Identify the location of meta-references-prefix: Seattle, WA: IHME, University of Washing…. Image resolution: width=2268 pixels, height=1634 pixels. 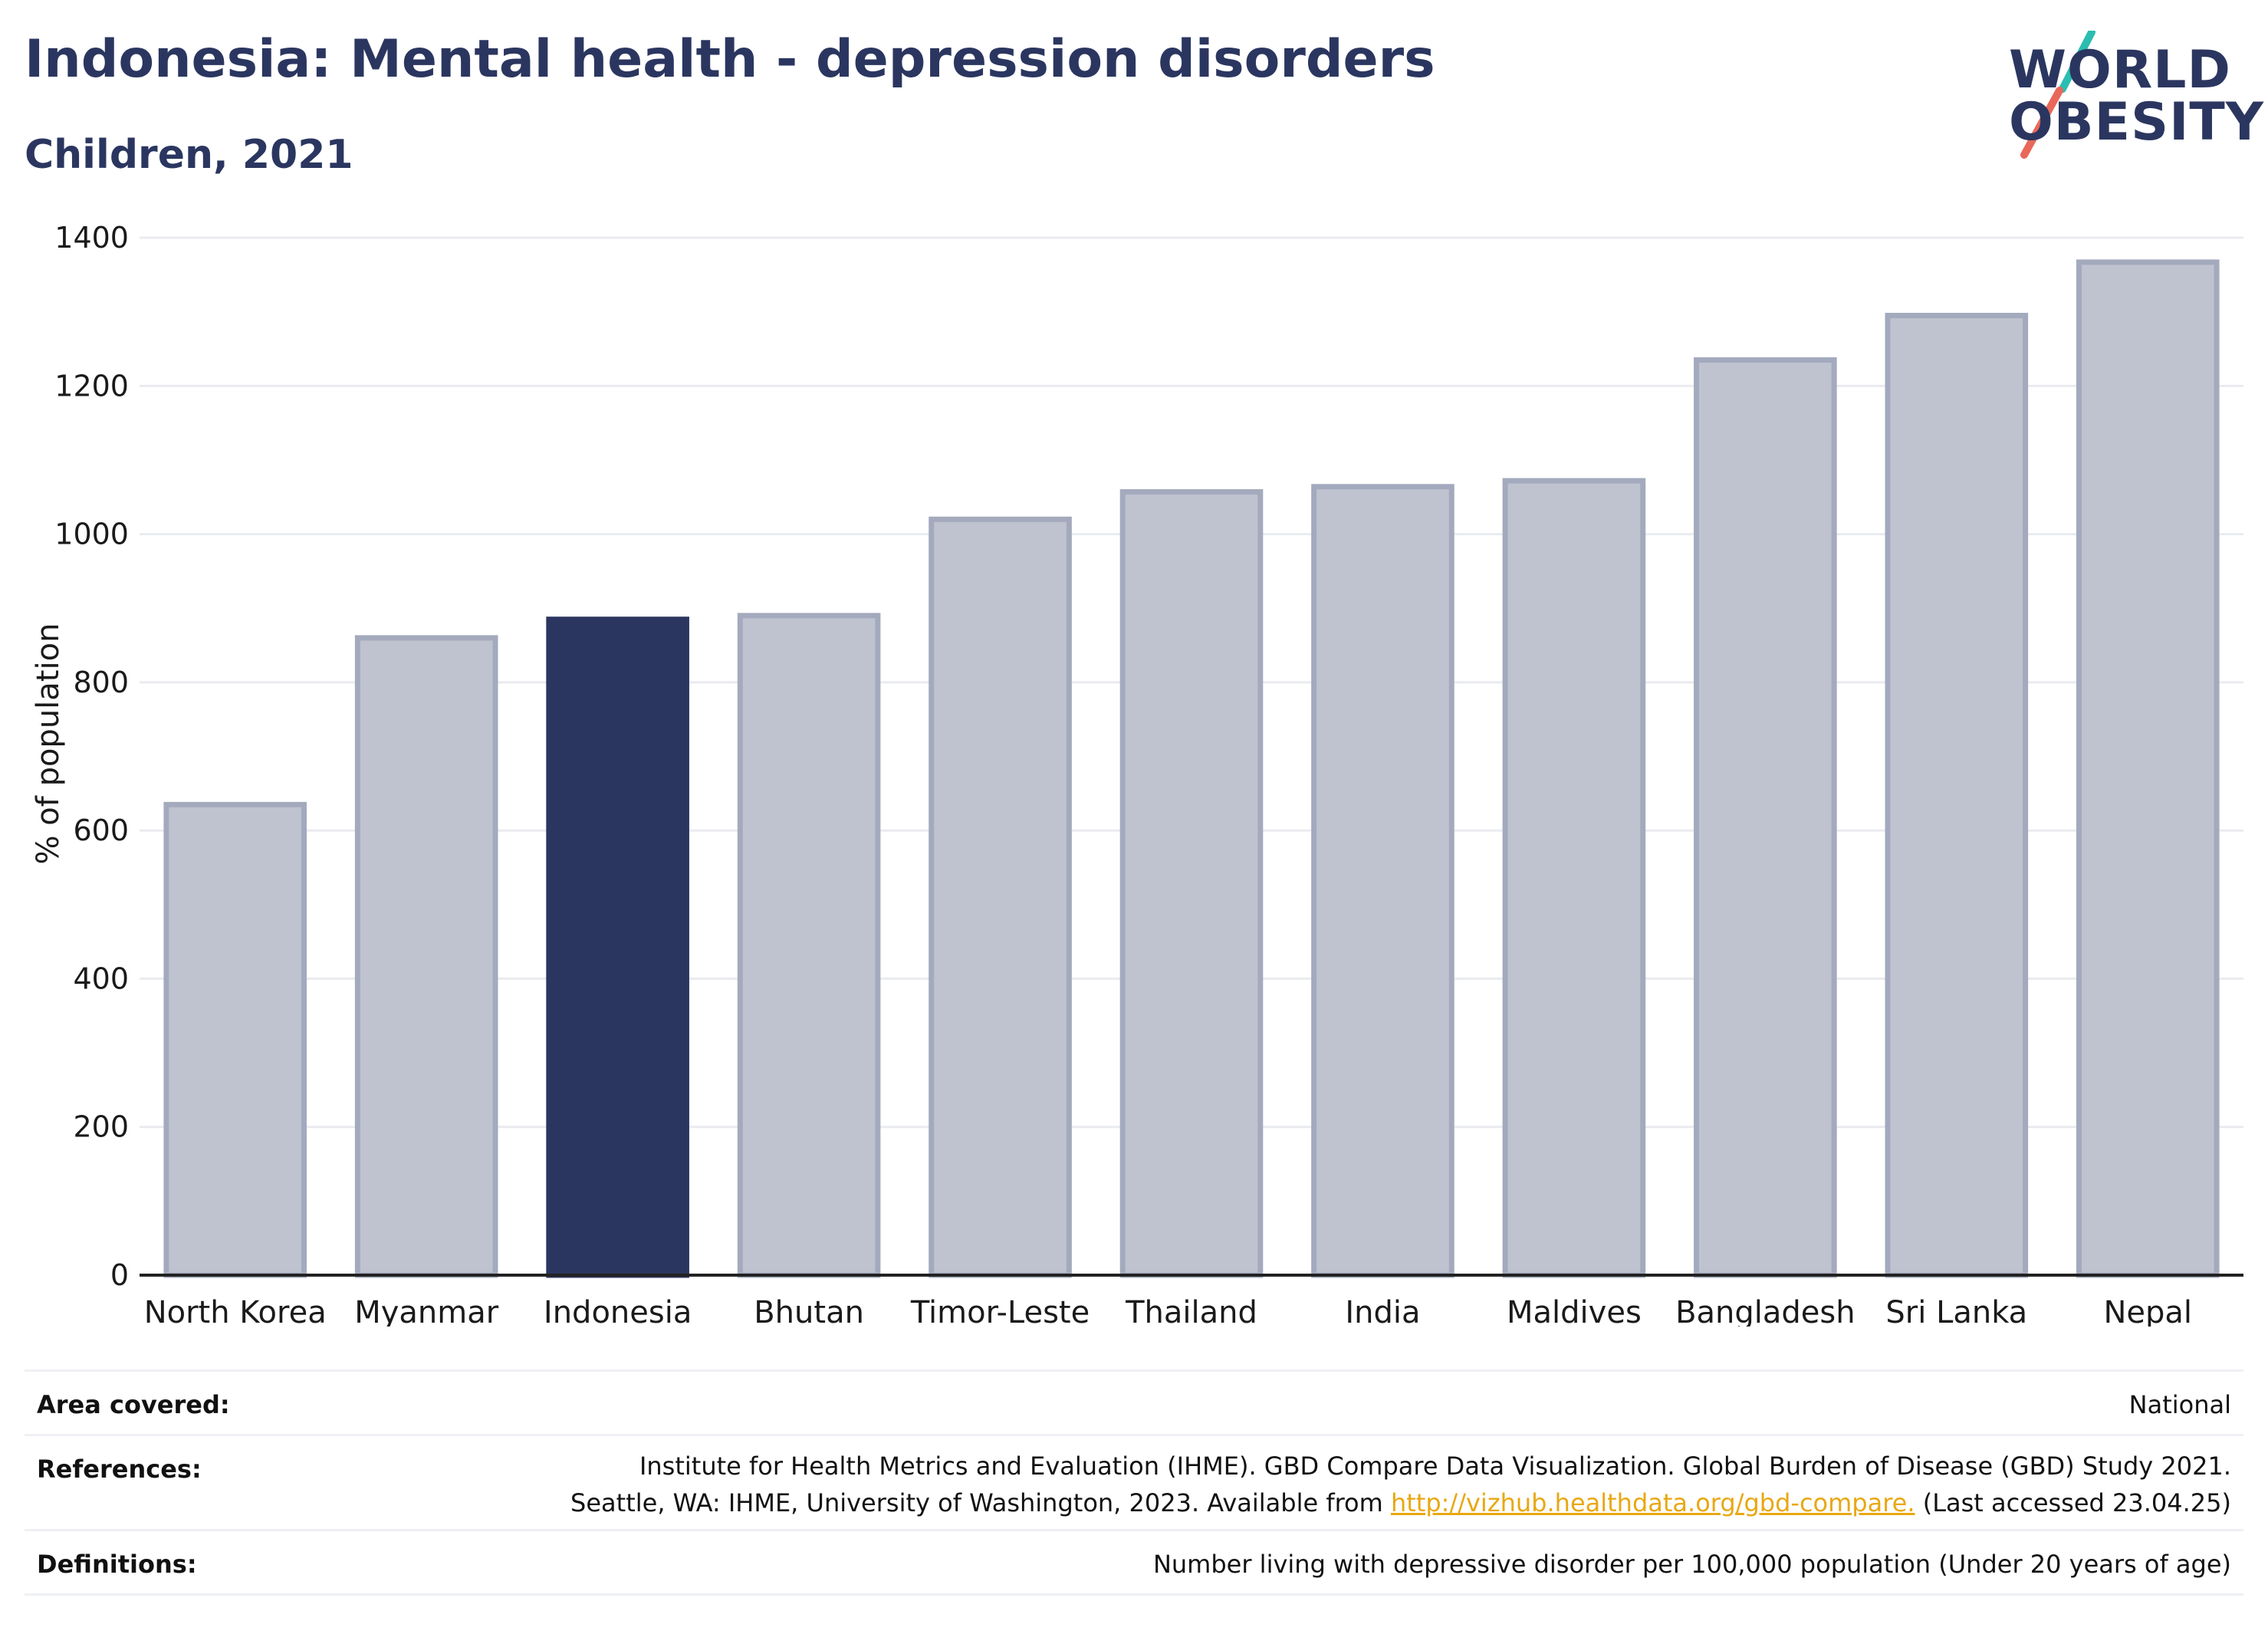
(980, 1503).